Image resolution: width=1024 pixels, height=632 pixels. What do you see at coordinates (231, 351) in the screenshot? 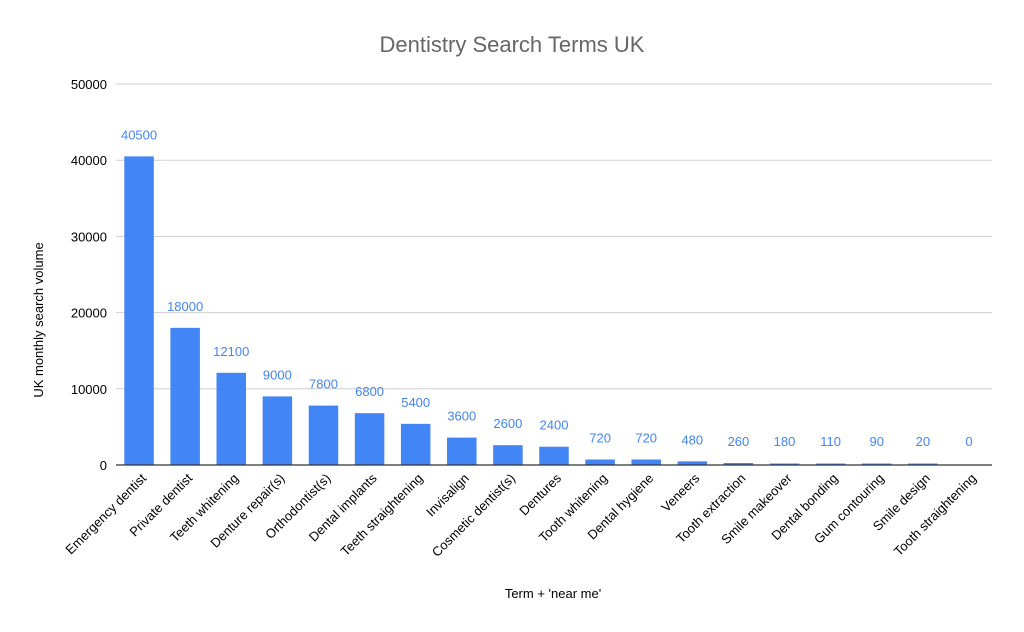
I see `data-label: 12100` at bounding box center [231, 351].